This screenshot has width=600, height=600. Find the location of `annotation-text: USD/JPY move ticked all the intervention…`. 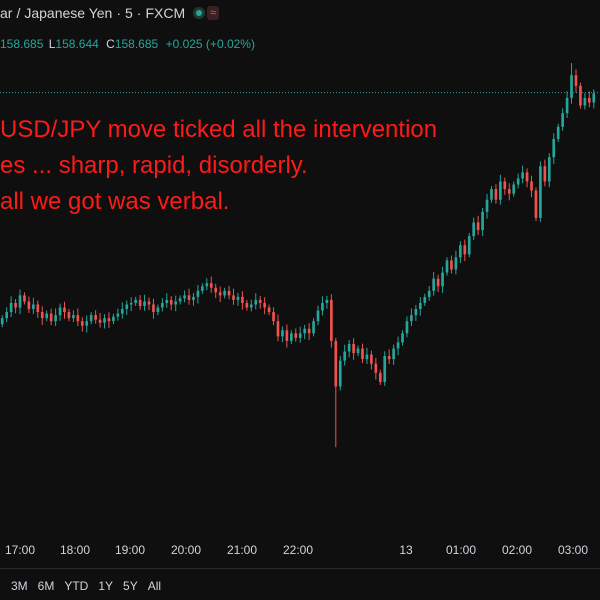

annotation-text: USD/JPY move ticked all the intervention… is located at coordinates (218, 166).